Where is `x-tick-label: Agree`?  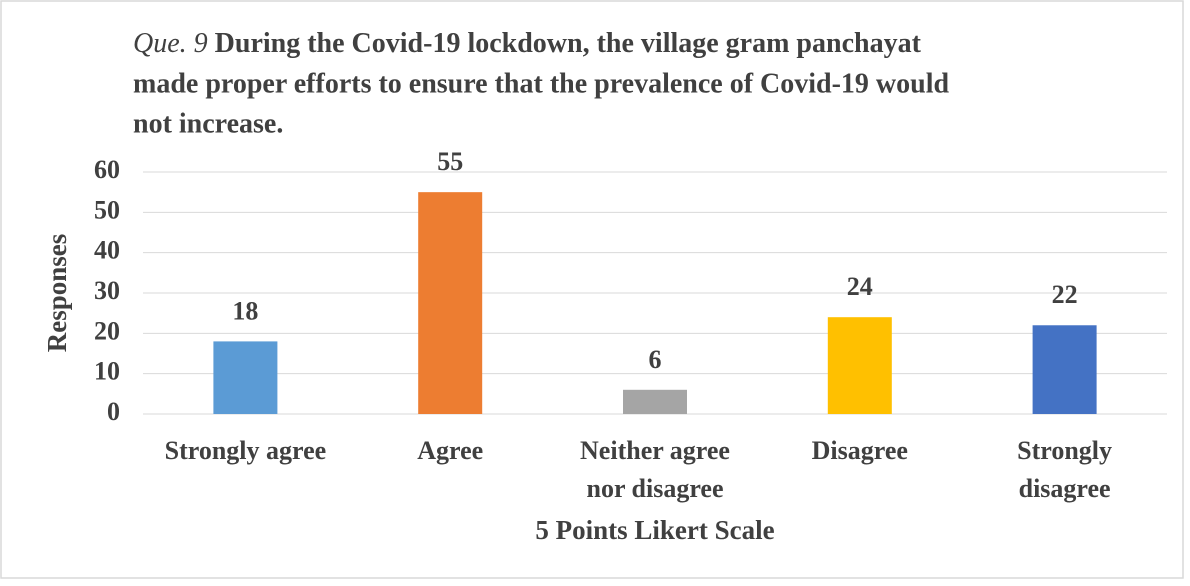
x-tick-label: Agree is located at coordinates (450, 450).